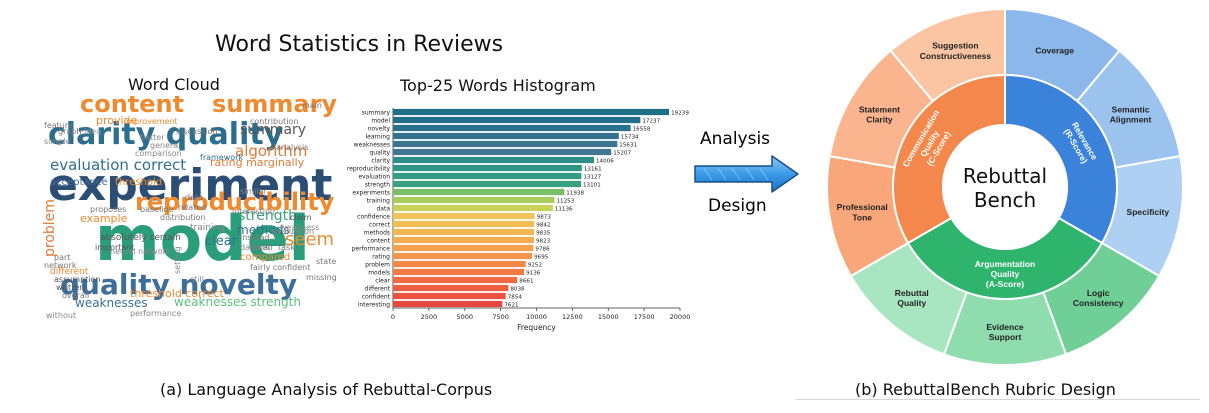 Image resolution: width=1209 pixels, height=413 pixels. Describe the element at coordinates (178, 284) in the screenshot. I see `word-cloud-word: quality novelty` at that location.